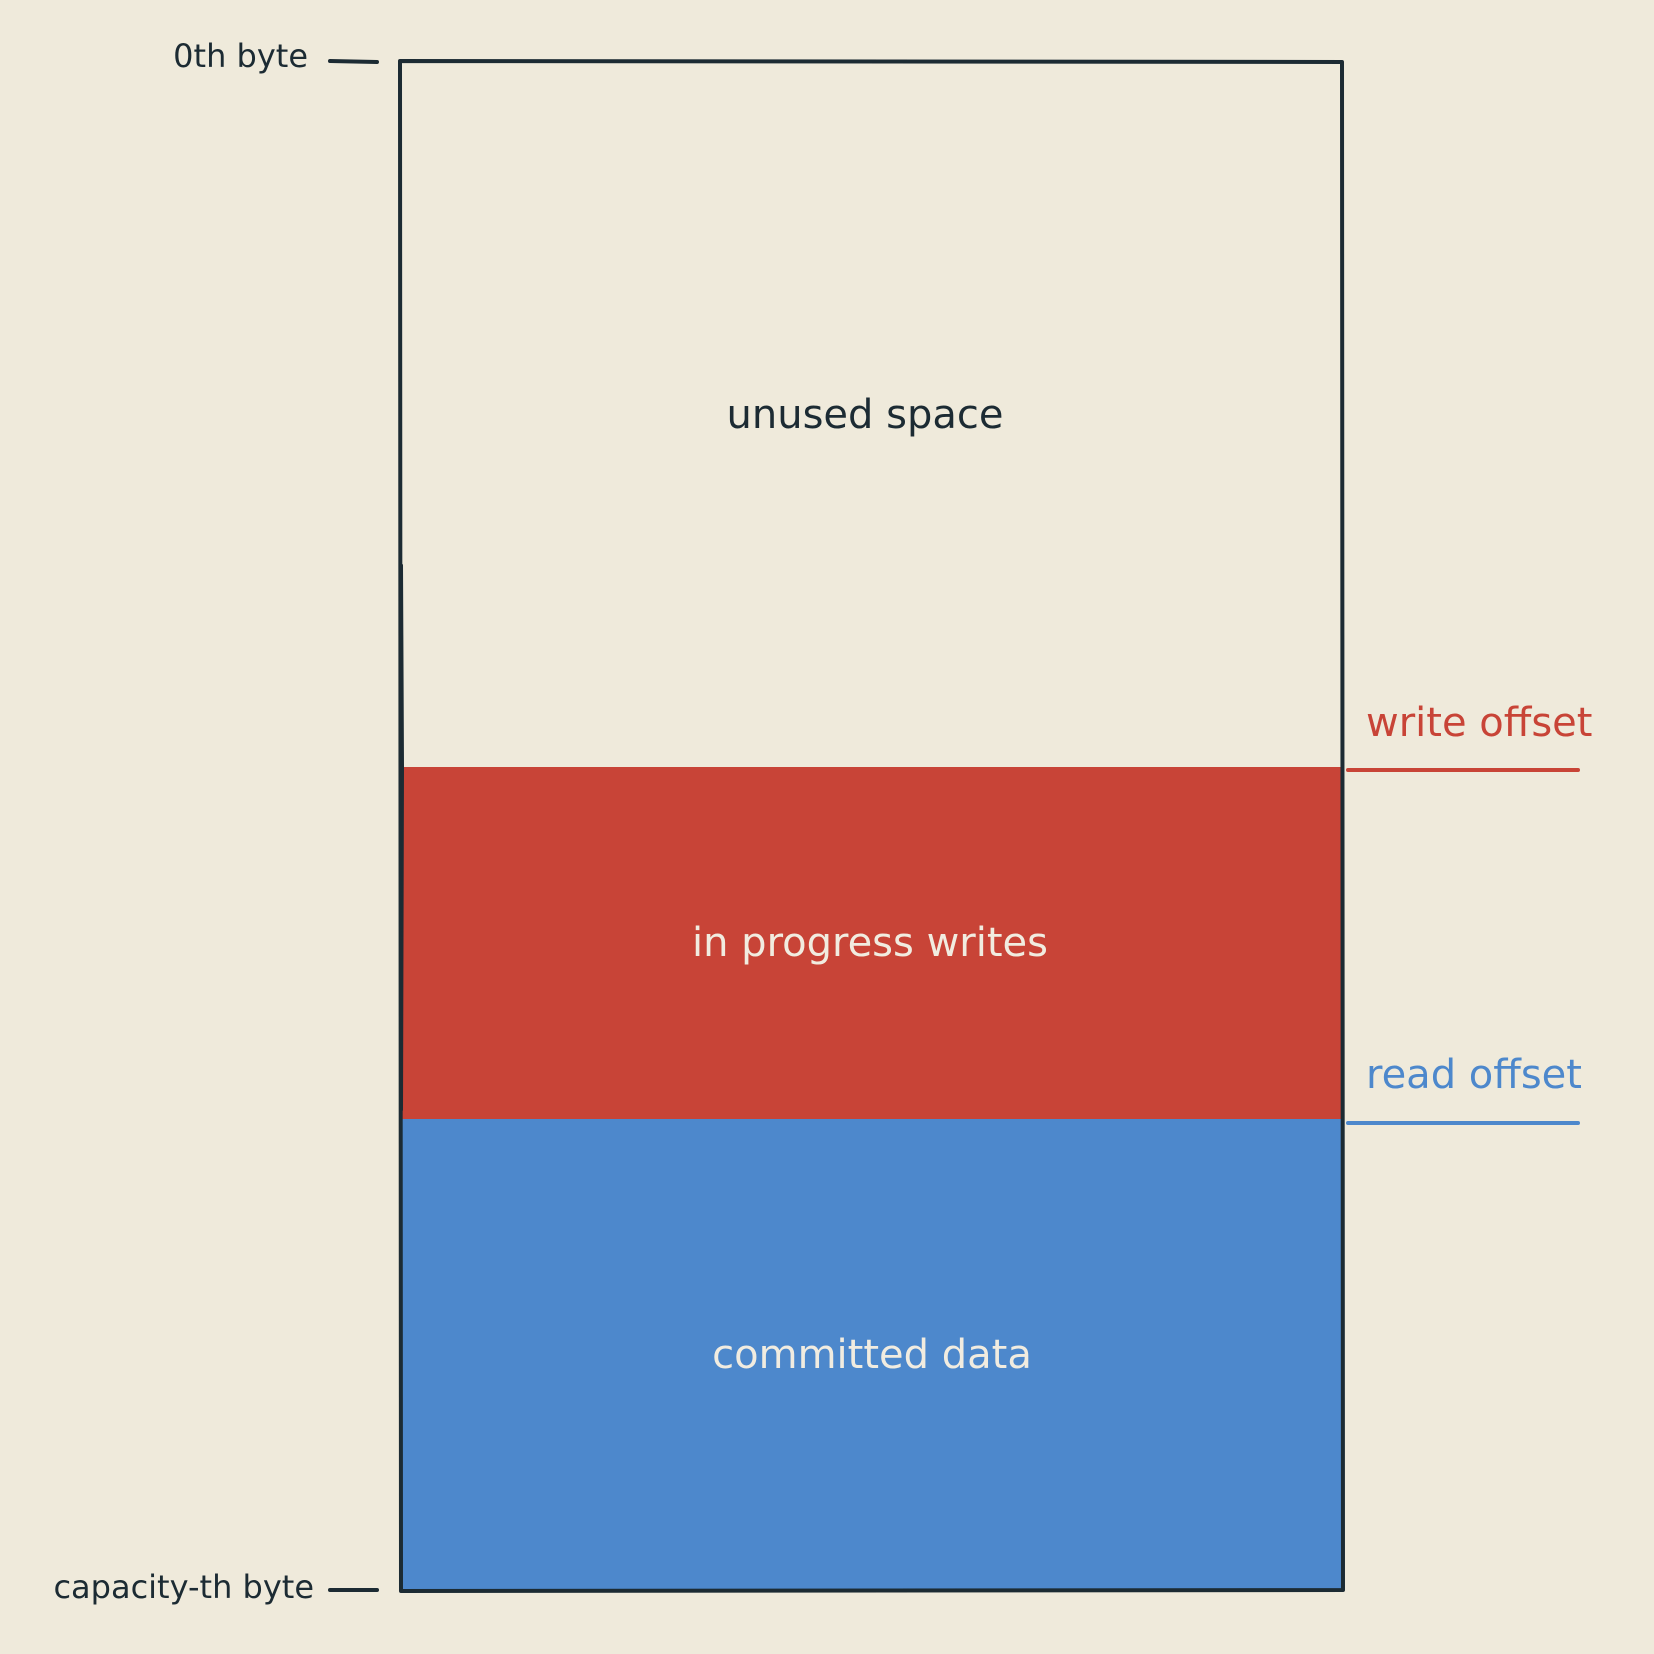 The width and height of the screenshot is (1654, 1654). What do you see at coordinates (183, 1587) in the screenshot?
I see `bottom-marker-label: capacity-th byte` at bounding box center [183, 1587].